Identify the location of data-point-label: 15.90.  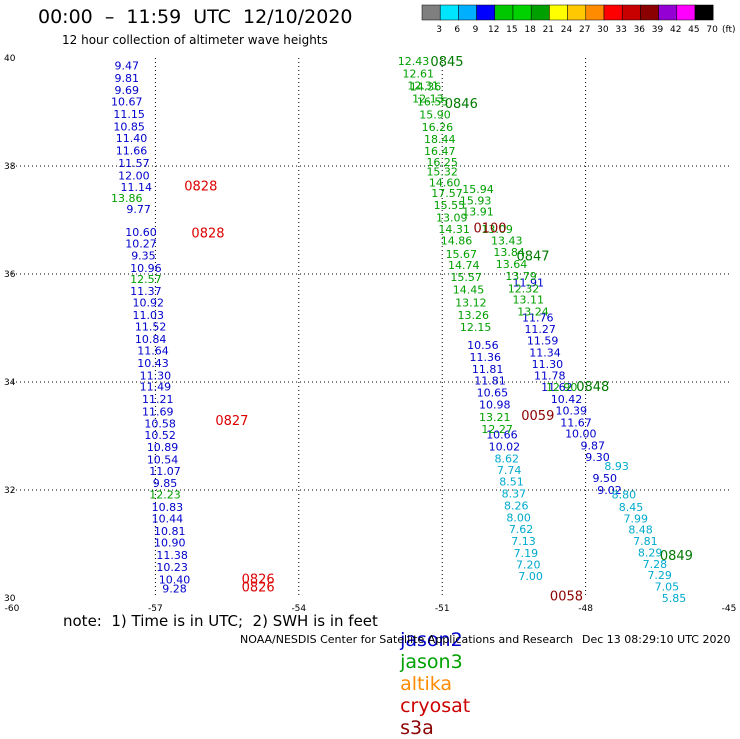
(435, 114).